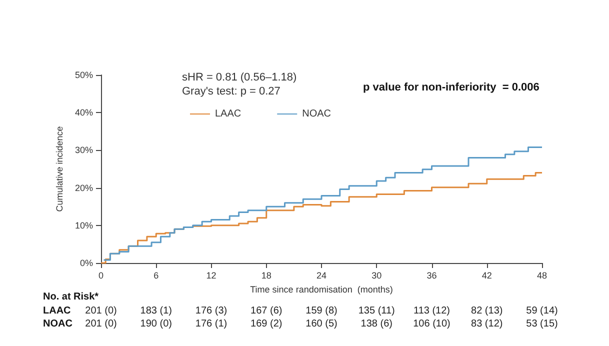 The height and width of the screenshot is (346, 609). Describe the element at coordinates (542, 275) in the screenshot. I see `x-tick-label: 48` at that location.